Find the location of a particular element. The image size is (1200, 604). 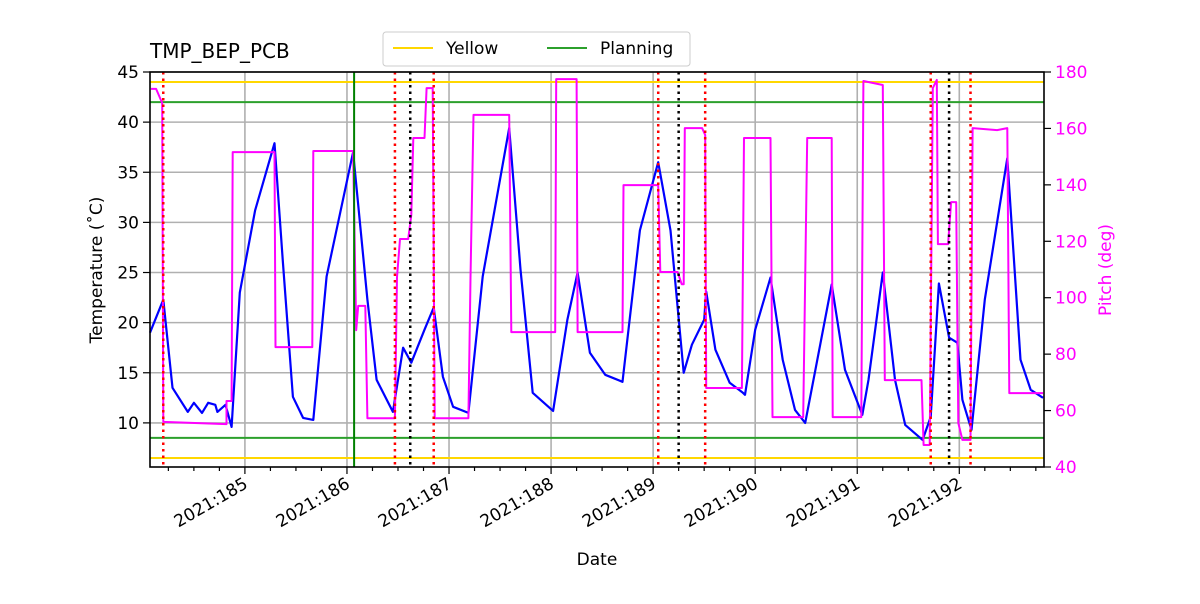

legend-box is located at coordinates (536, 49).